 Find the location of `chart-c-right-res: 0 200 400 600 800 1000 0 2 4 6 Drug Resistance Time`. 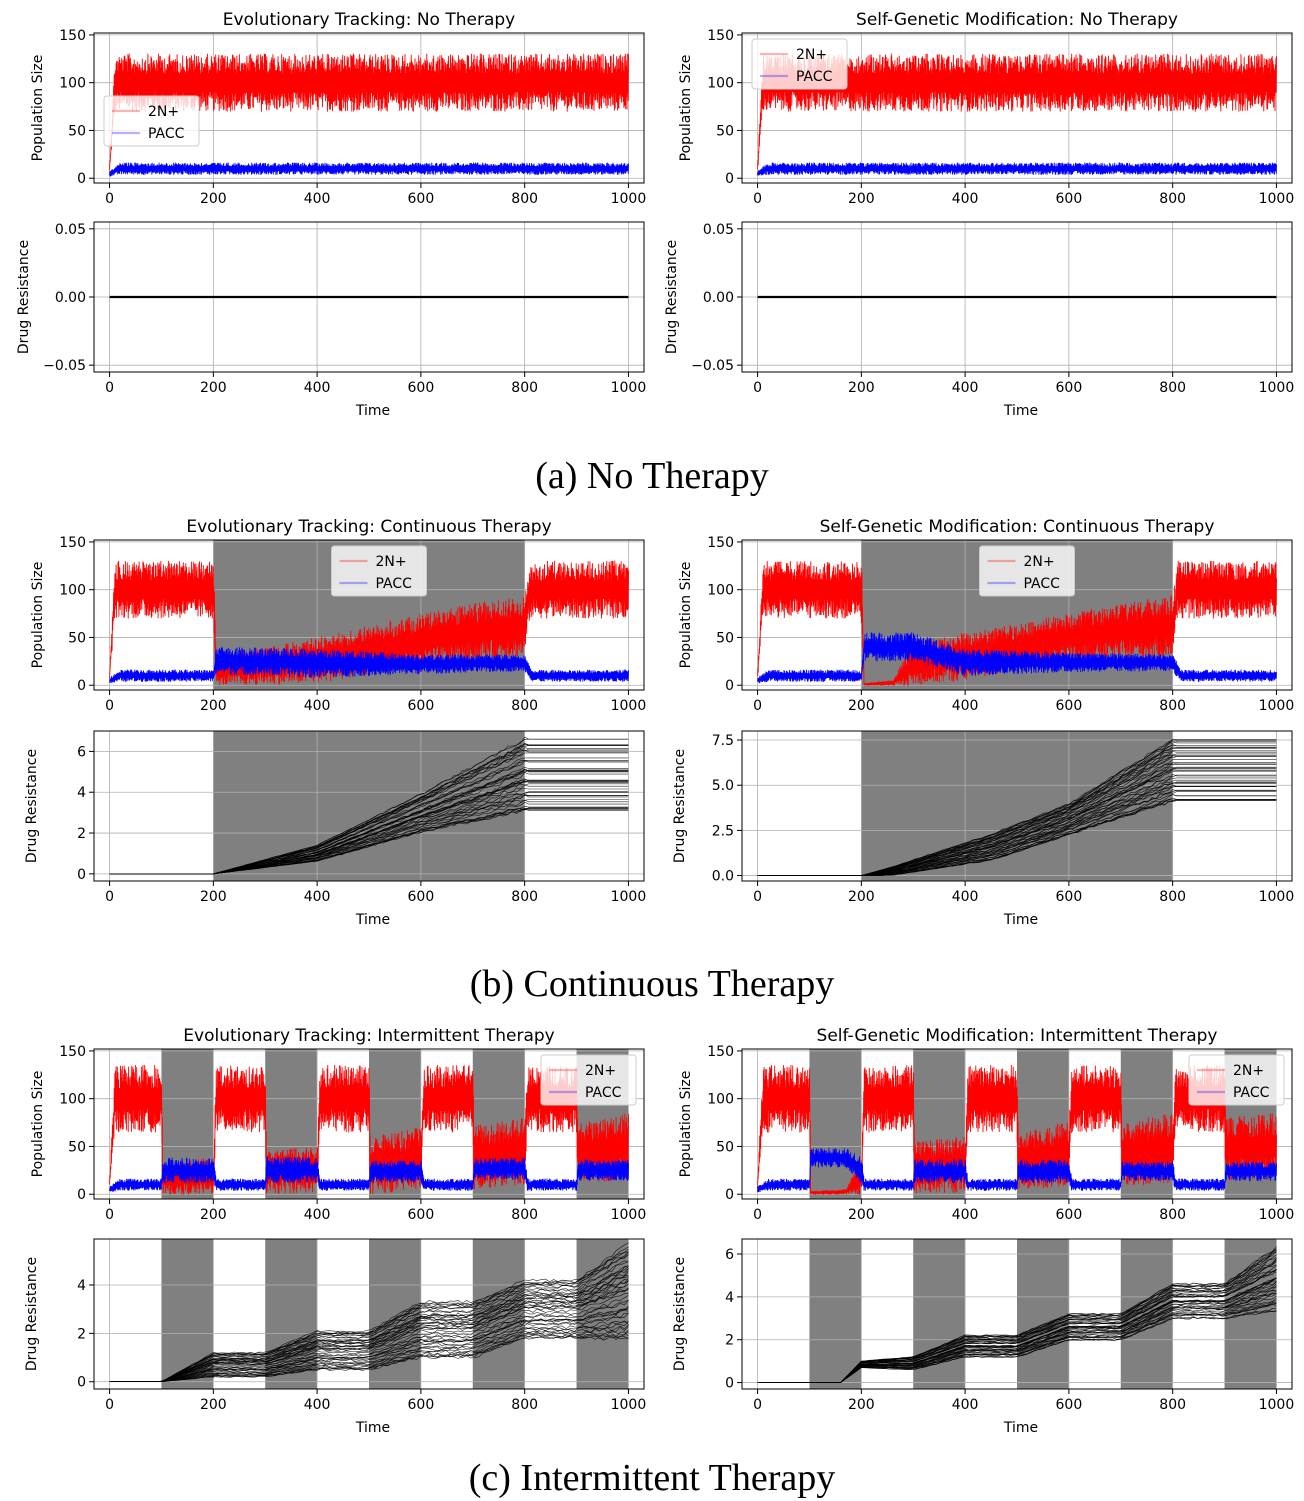

chart-c-right-res: 0 200 400 600 800 1000 0 2 4 6 Drug Resistance Time is located at coordinates (983, 1337).